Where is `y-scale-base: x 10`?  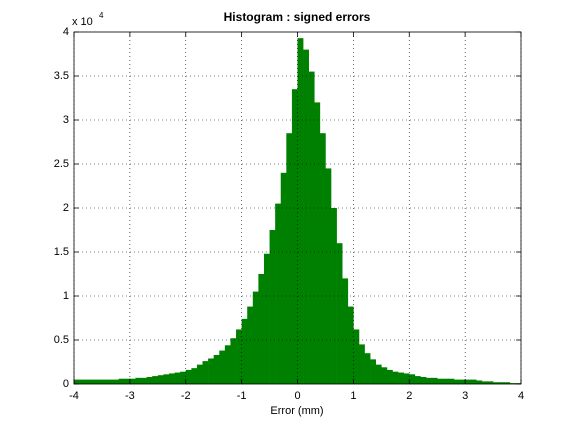 y-scale-base: x 10 is located at coordinates (82, 22).